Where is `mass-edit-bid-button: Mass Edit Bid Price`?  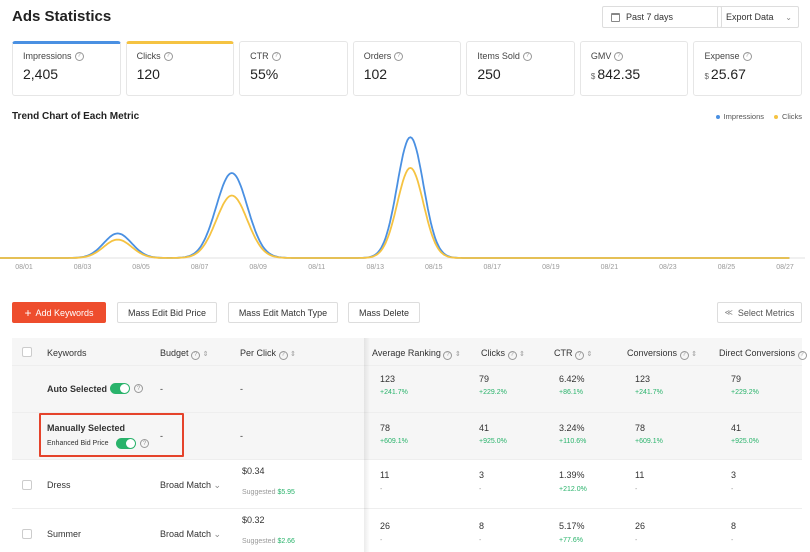
mass-edit-bid-button: Mass Edit Bid Price is located at coordinates (167, 312).